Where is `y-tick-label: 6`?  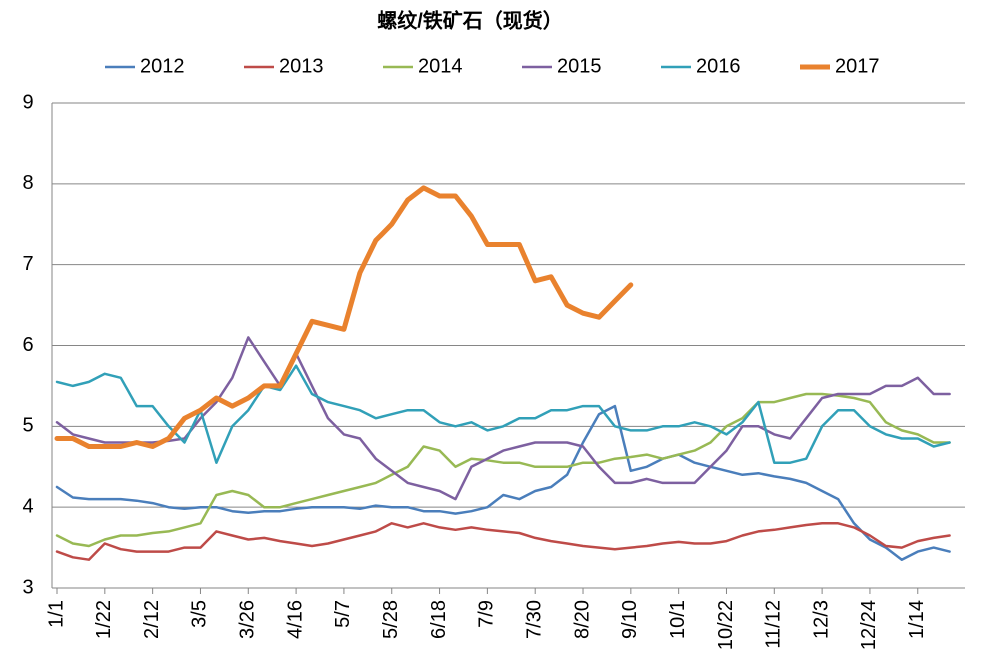
y-tick-label: 6 is located at coordinates (27, 345).